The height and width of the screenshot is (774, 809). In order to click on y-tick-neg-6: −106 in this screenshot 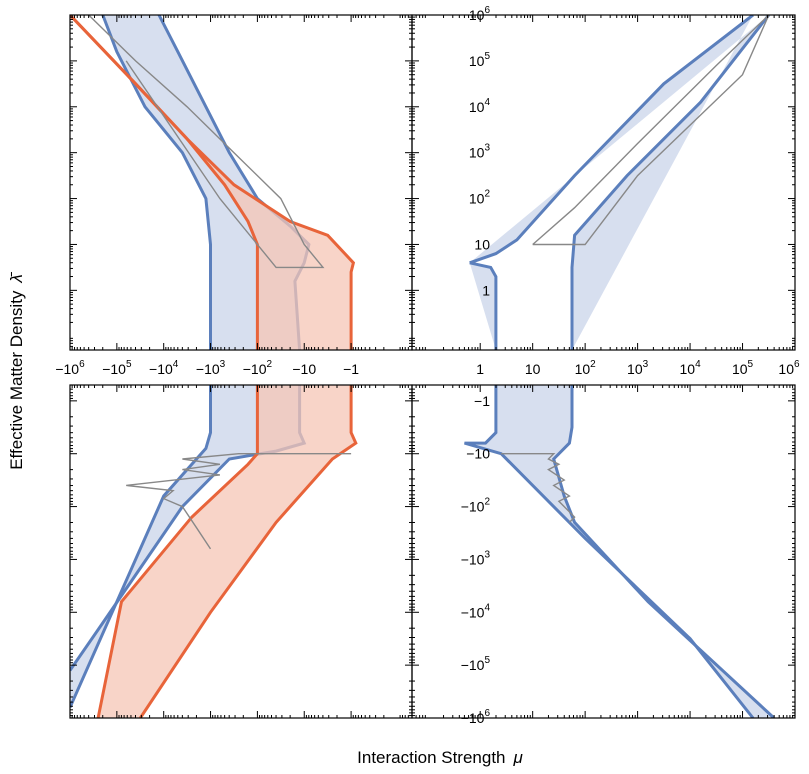, I will do `click(476, 717)`.